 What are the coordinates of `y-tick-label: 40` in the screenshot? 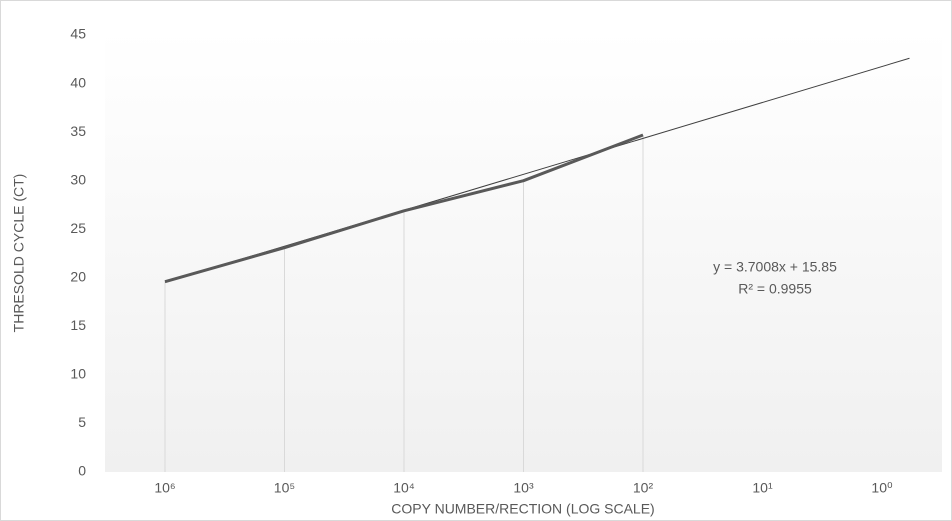 It's located at (78, 82).